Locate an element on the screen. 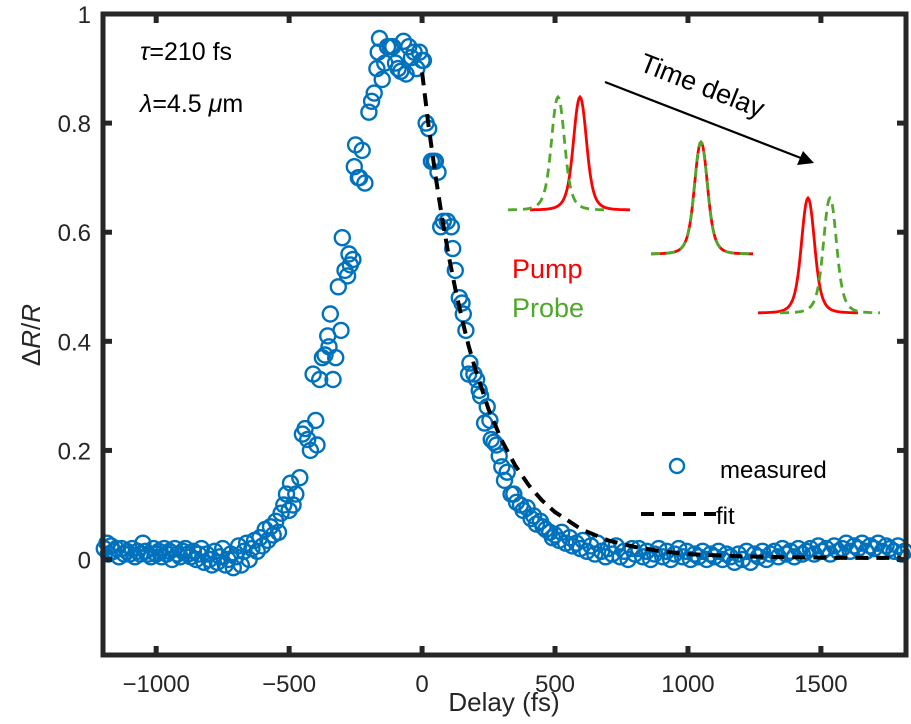  y-axis-title-delta: Δ is located at coordinates (31, 357).